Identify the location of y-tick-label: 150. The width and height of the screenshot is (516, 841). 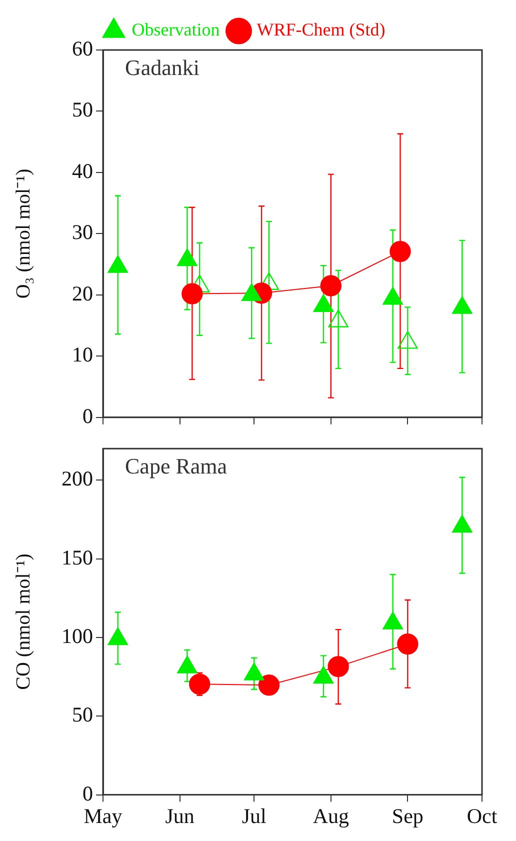
(77, 557).